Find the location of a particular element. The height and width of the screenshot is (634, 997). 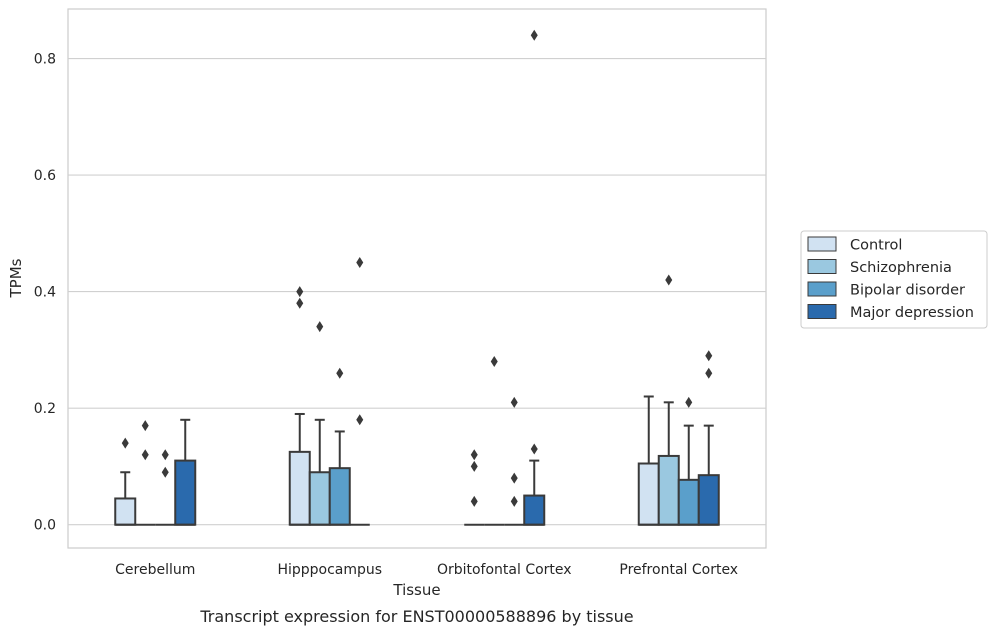

y-tick-label: 0.8 is located at coordinates (45, 60).